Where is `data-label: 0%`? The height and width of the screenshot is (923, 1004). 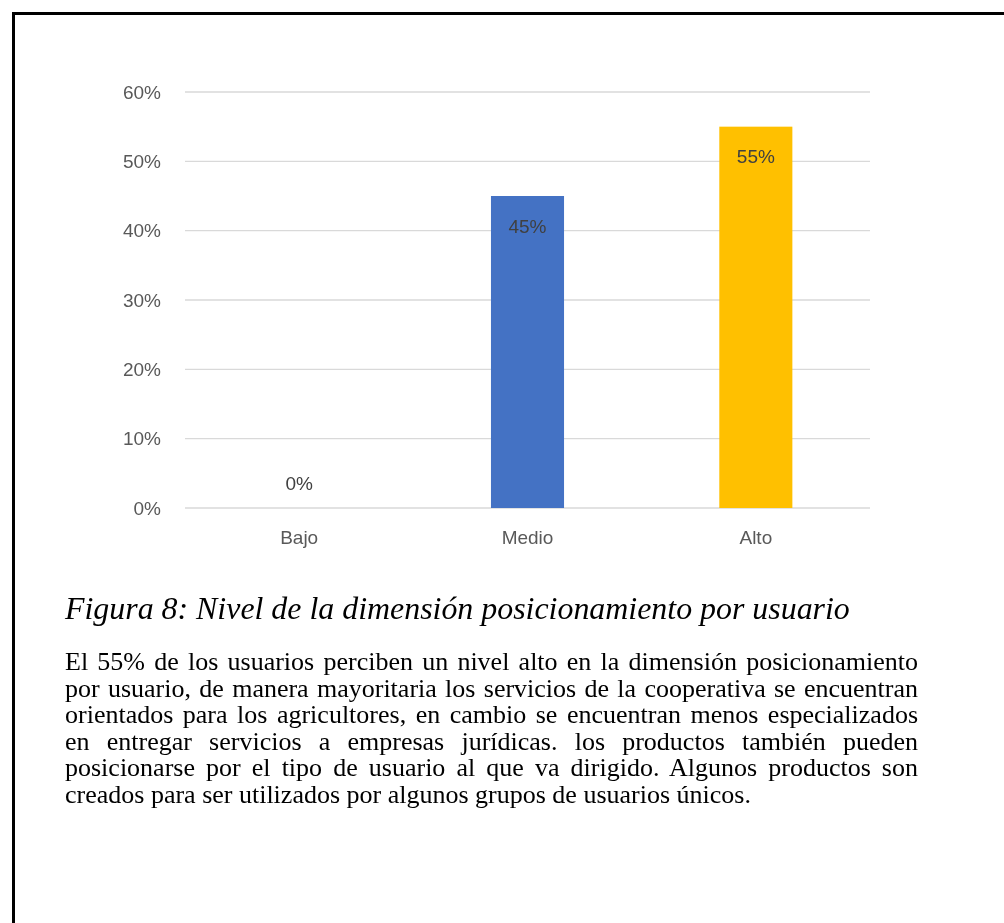 data-label: 0% is located at coordinates (299, 483).